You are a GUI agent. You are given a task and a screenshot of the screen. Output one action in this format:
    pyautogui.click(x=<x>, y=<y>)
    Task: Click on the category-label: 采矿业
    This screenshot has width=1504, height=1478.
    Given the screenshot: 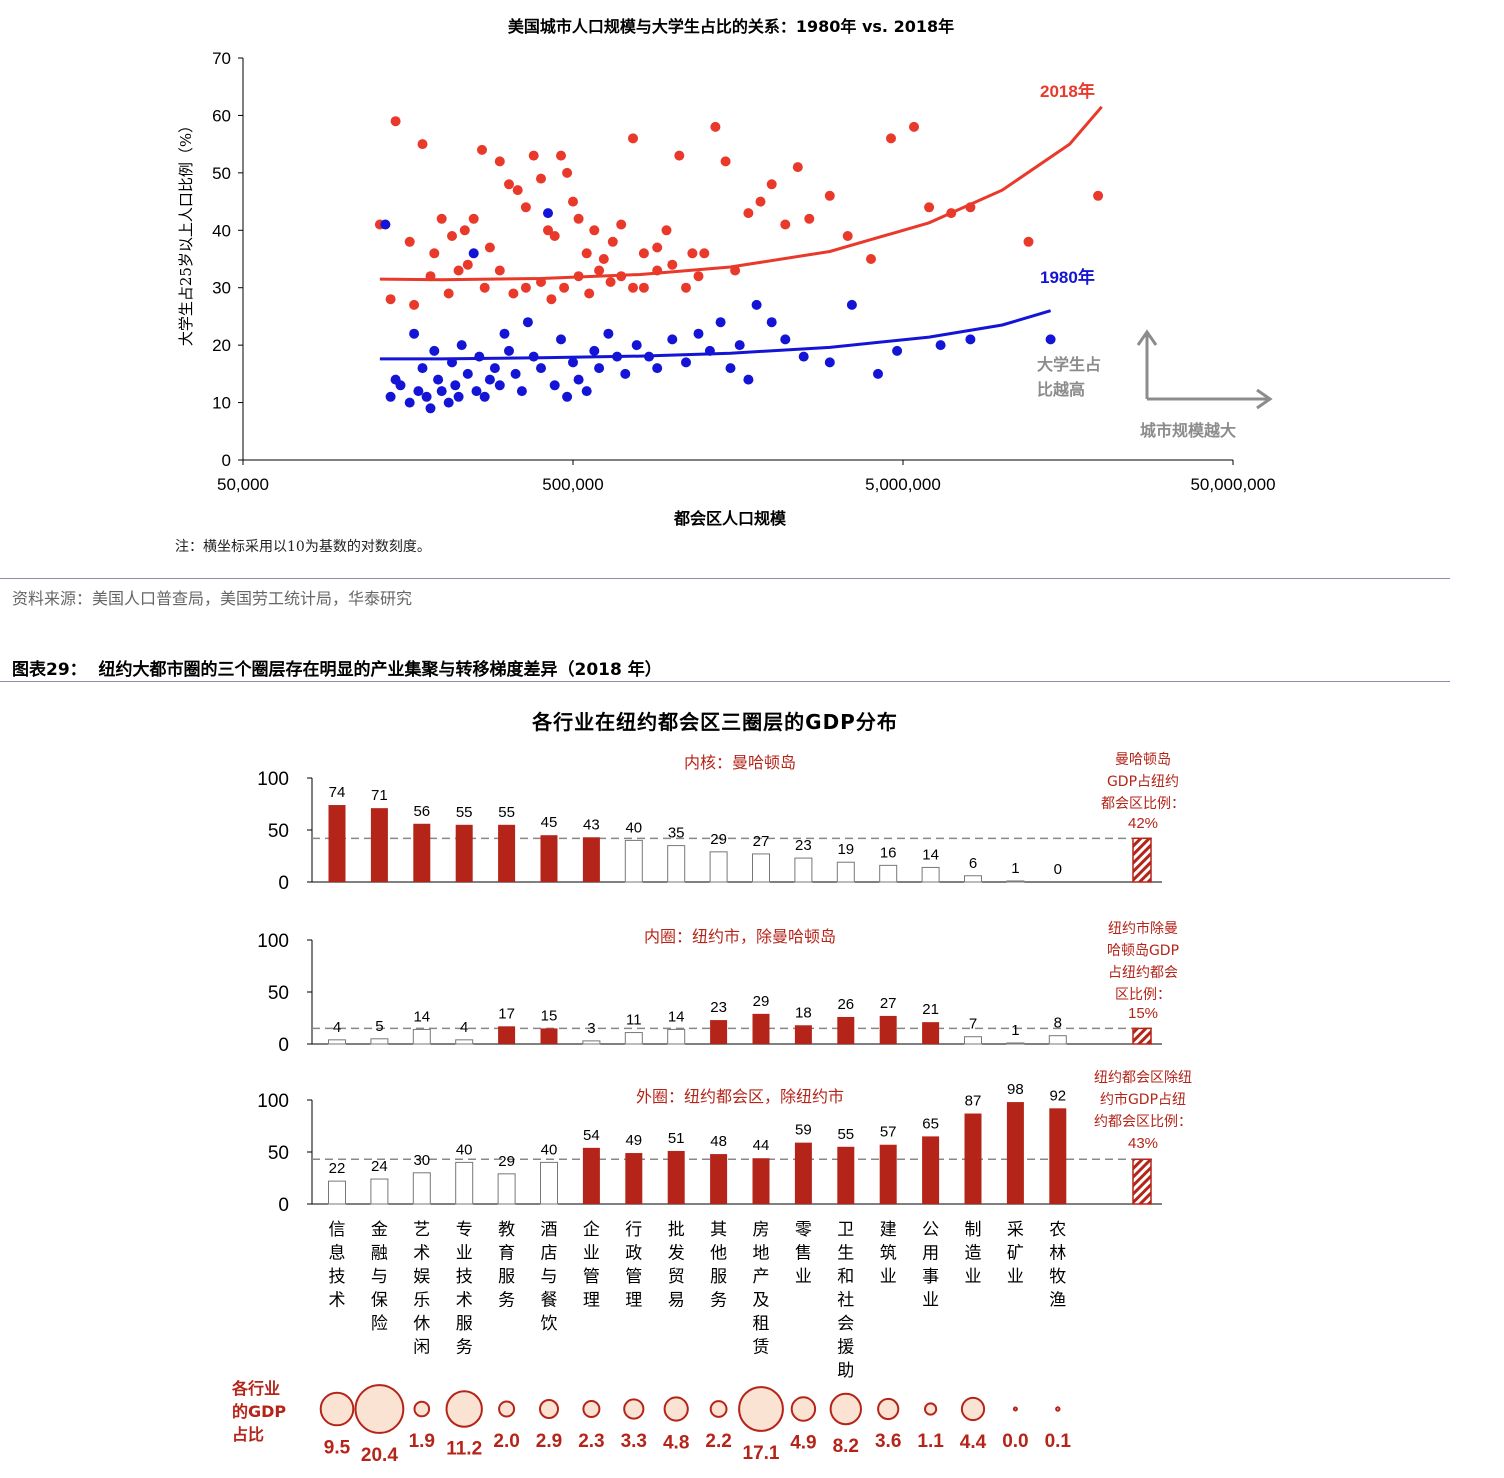 What is the action you would take?
    pyautogui.click(x=1015, y=1253)
    